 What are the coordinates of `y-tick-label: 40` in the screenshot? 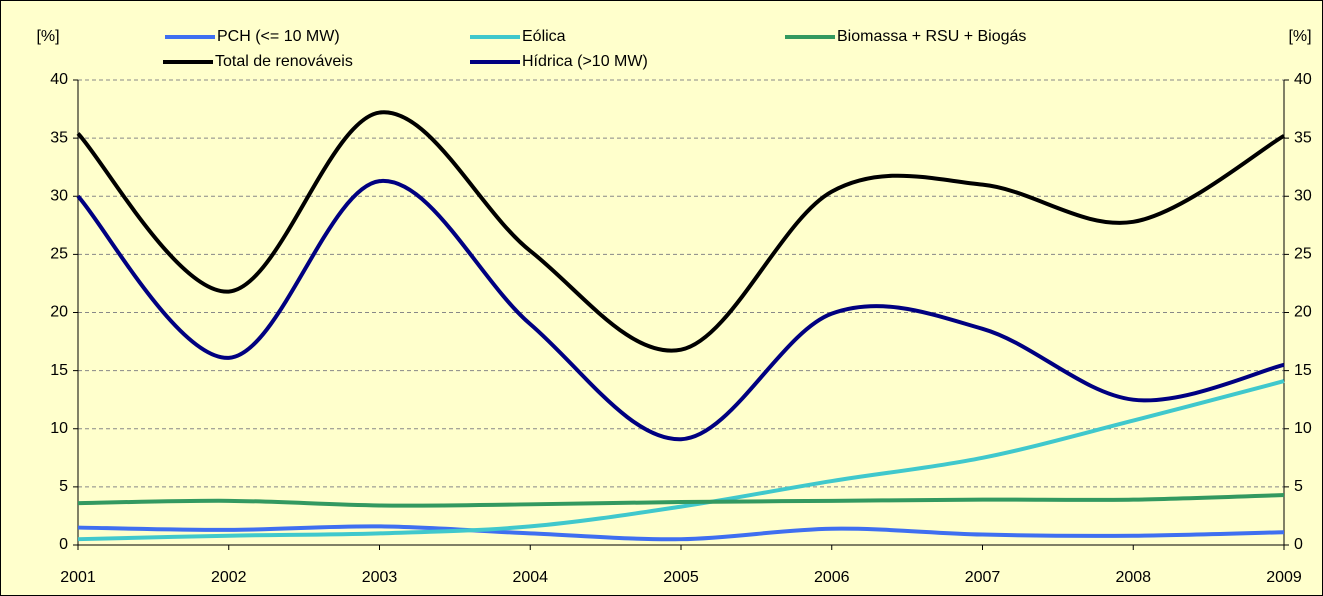 It's located at (59, 79).